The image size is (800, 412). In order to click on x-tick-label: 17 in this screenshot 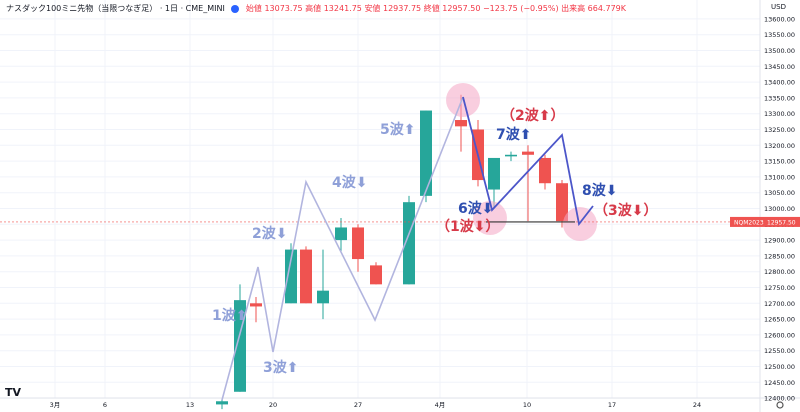, I will do `click(612, 405)`.